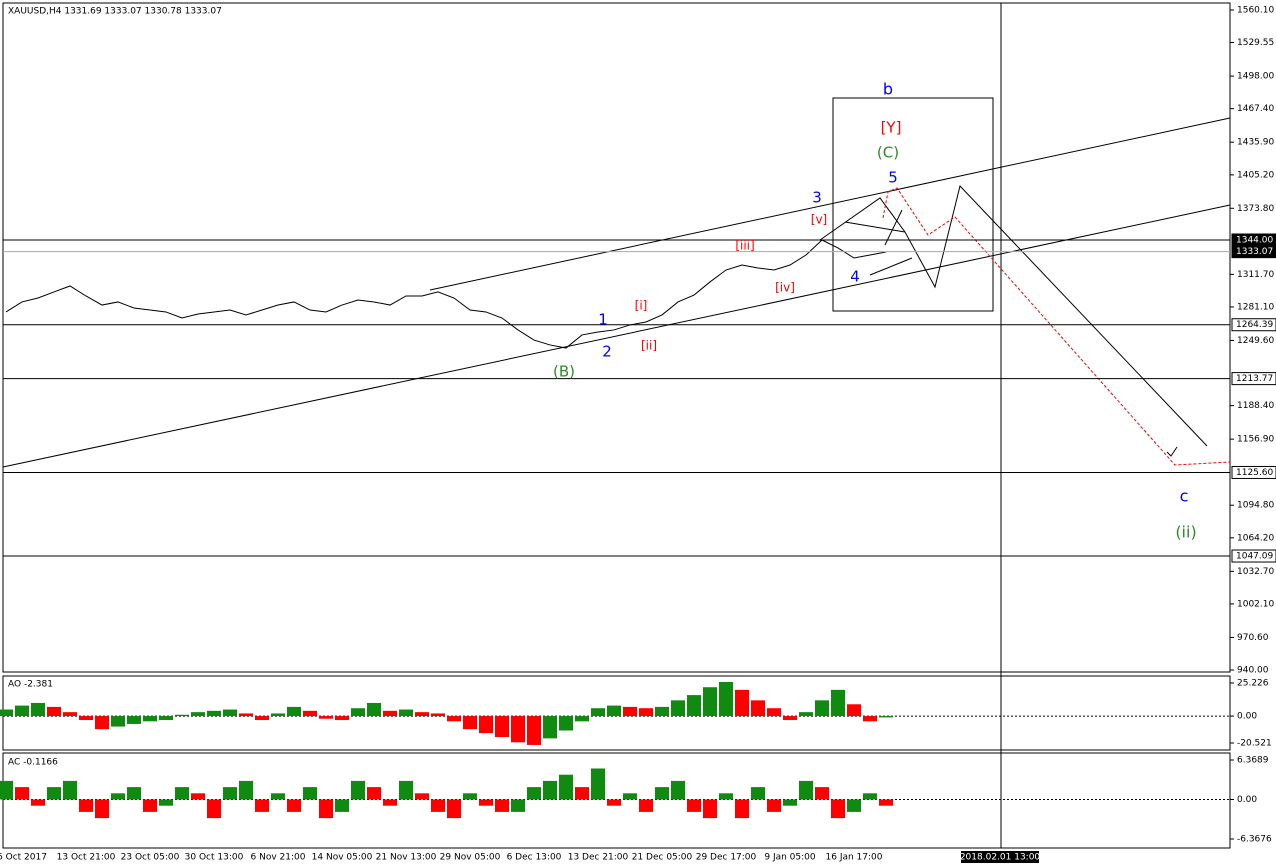  I want to click on level-label: 1213.77, so click(1254, 379).